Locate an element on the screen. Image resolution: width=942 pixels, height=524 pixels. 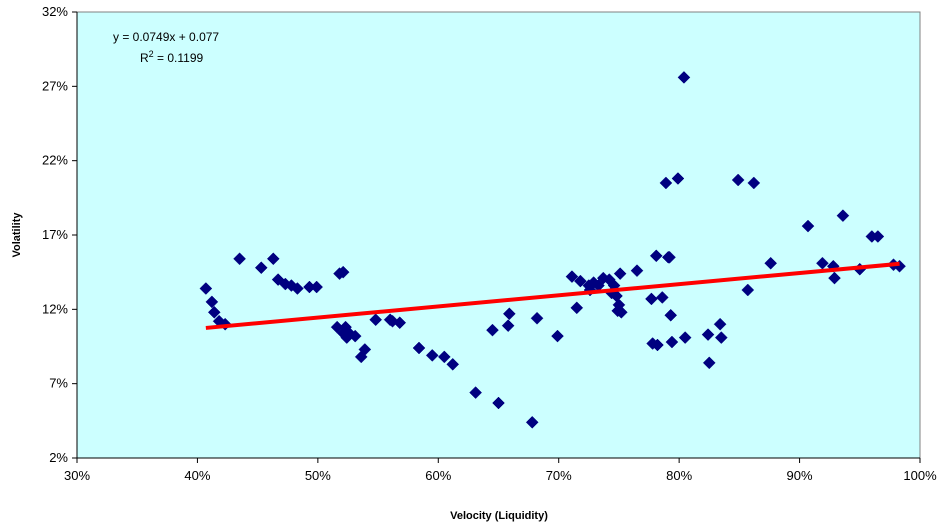
y-tick-label: 2% is located at coordinates (58, 457).